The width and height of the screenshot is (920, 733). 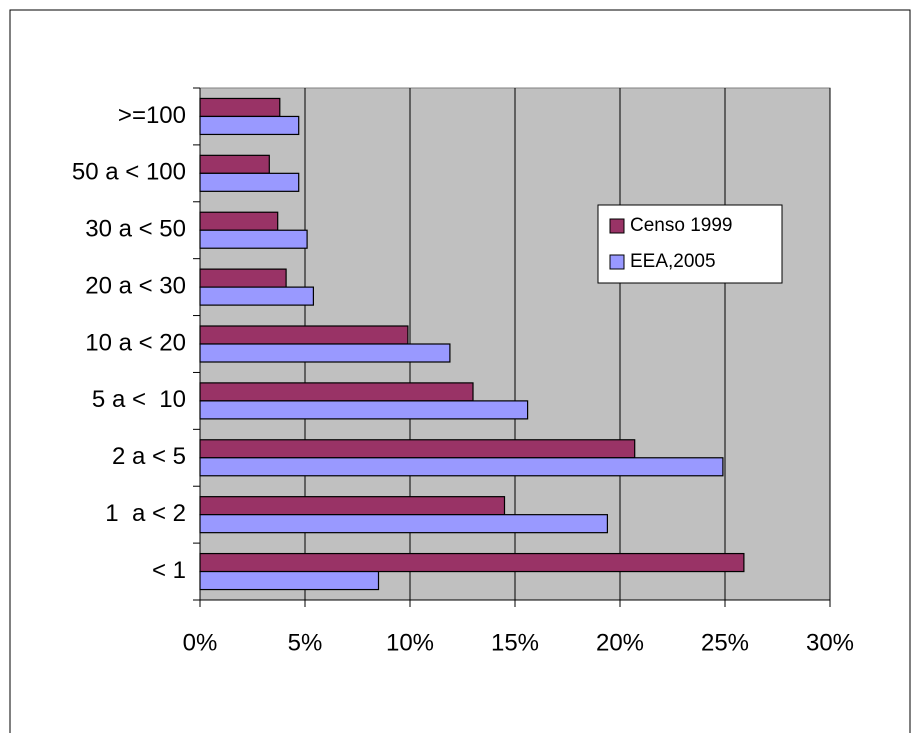 I want to click on x-tick-label: 0%, so click(x=200, y=642).